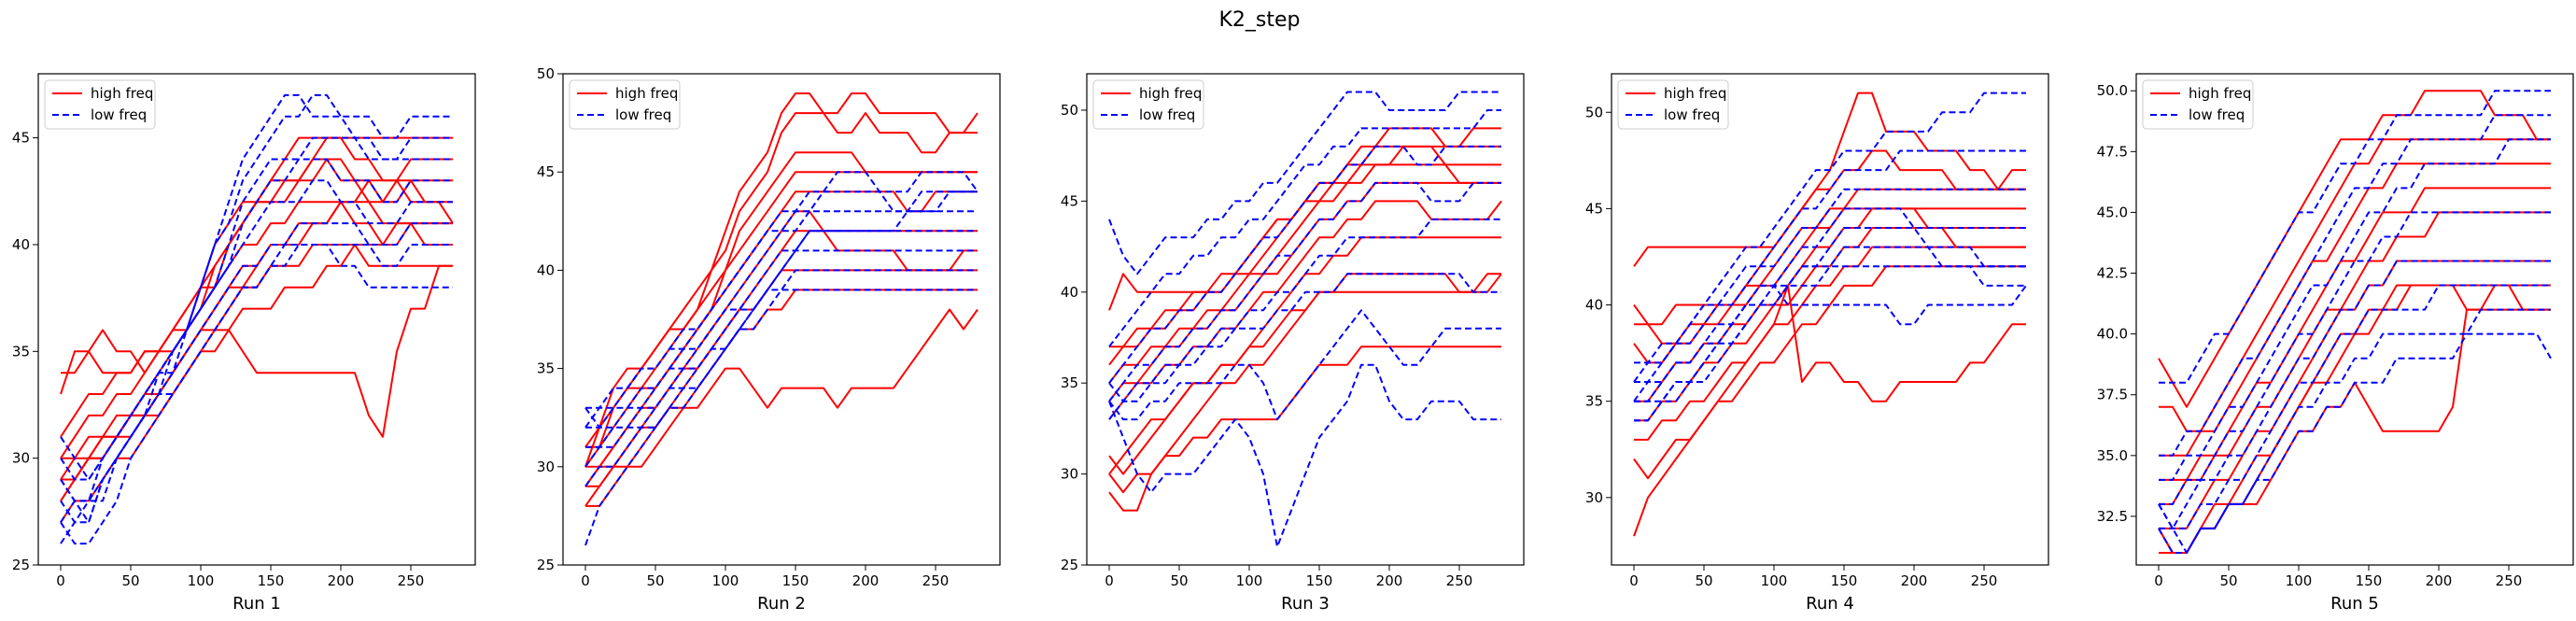 The width and height of the screenshot is (2576, 621). What do you see at coordinates (100, 105) in the screenshot?
I see `legend: high freq low freq` at bounding box center [100, 105].